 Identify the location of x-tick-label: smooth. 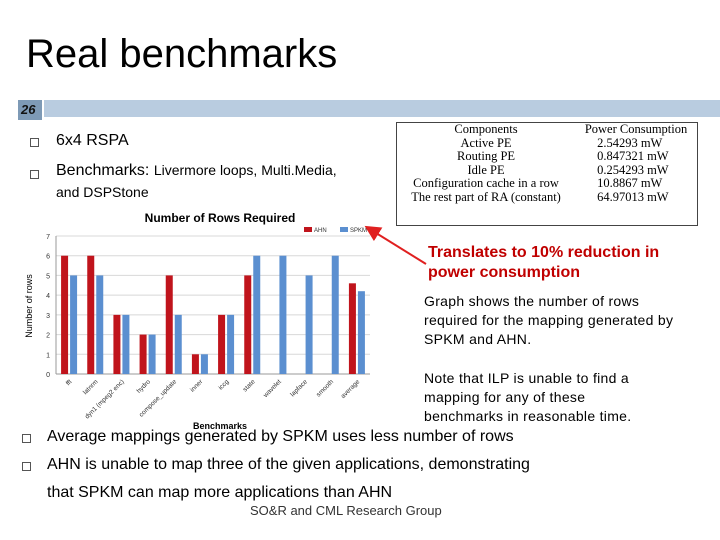
(325, 388).